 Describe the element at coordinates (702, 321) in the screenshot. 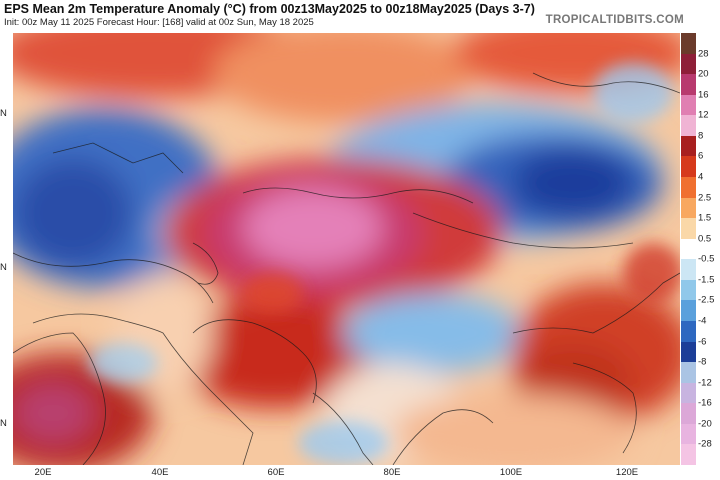

I see `colorbar-tick-label: -4` at that location.